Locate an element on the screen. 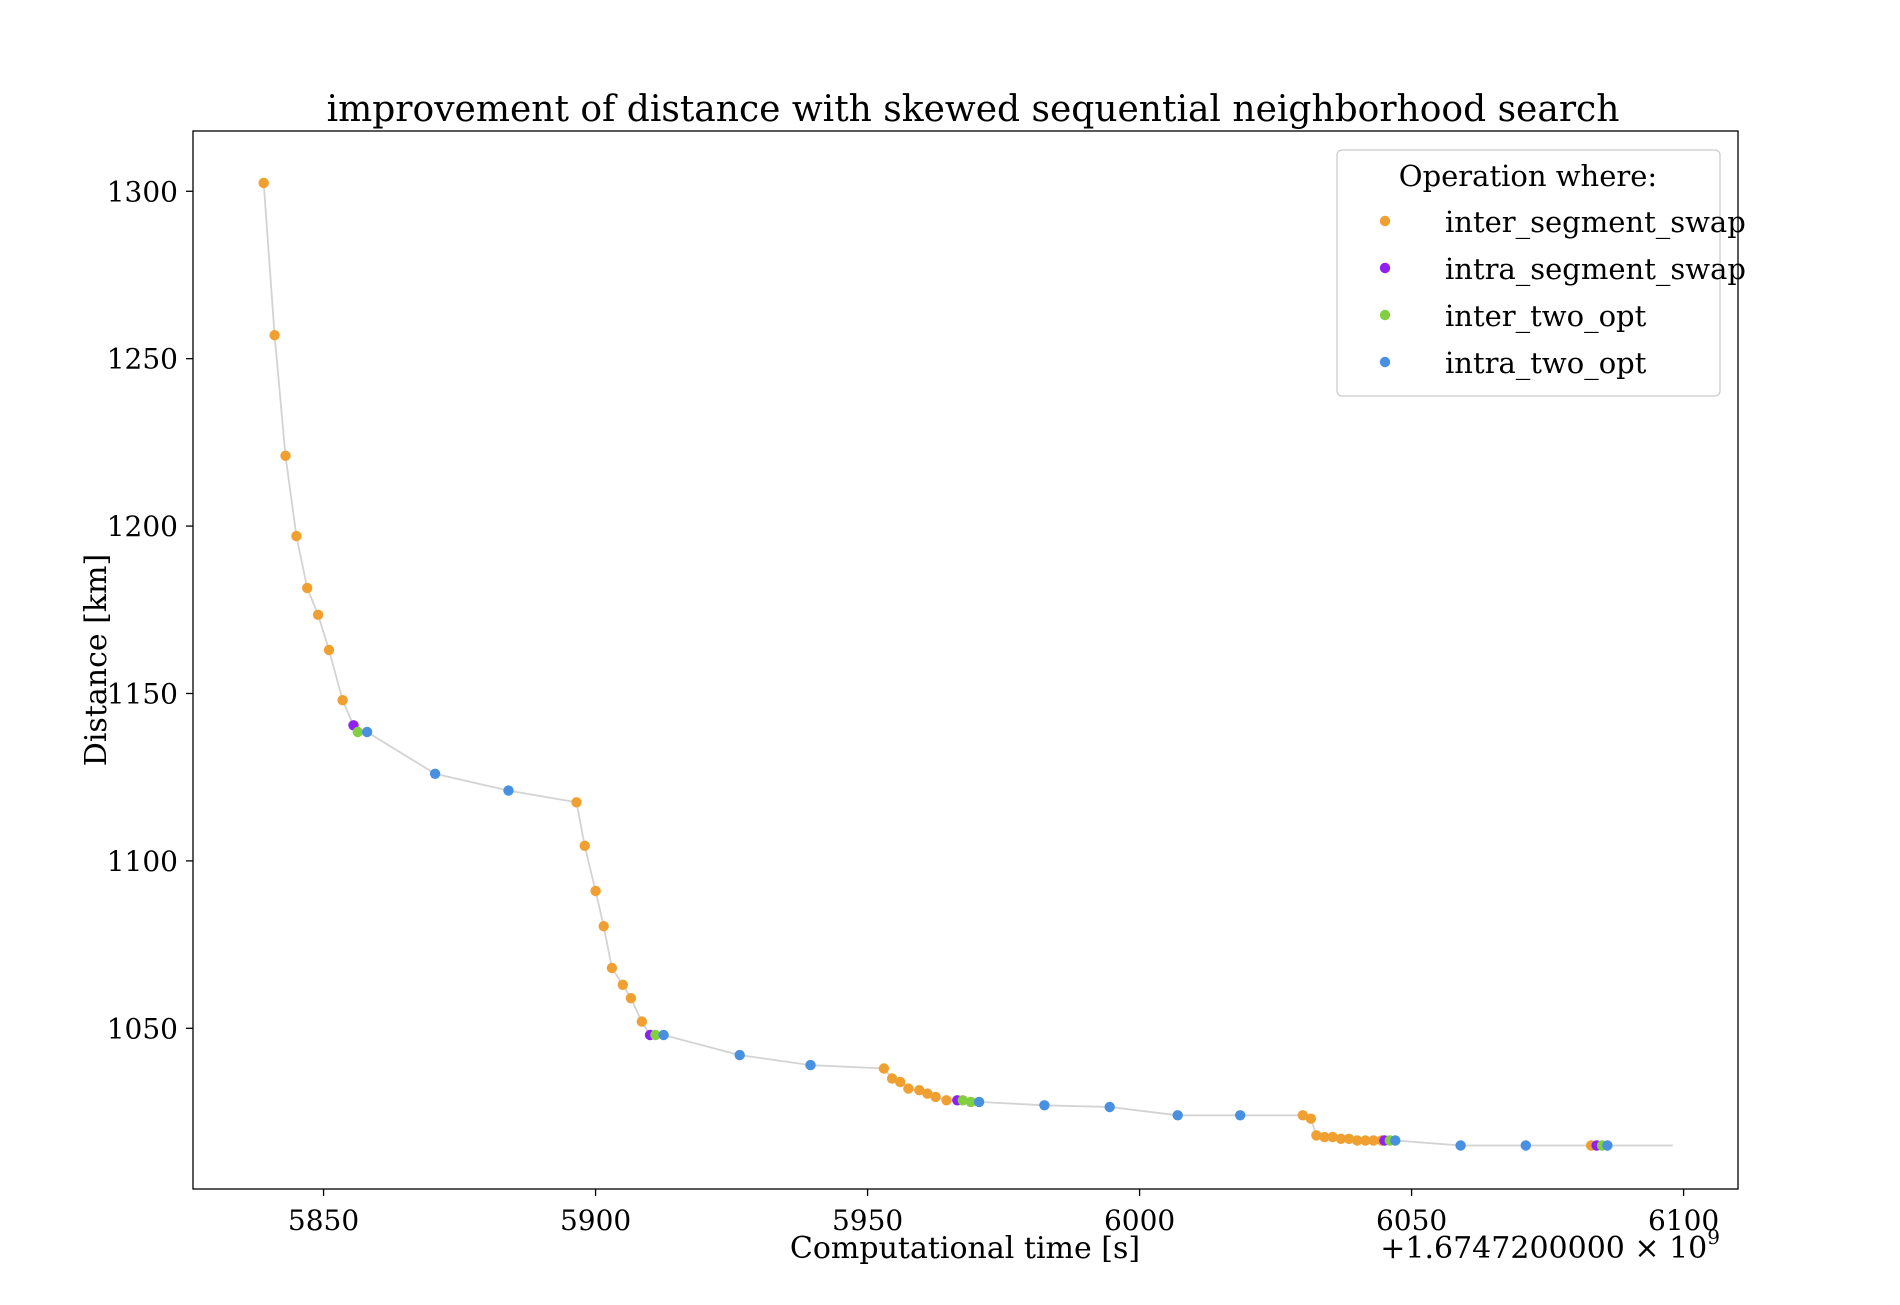  legend-marker-inter-two-opt is located at coordinates (1385, 315).